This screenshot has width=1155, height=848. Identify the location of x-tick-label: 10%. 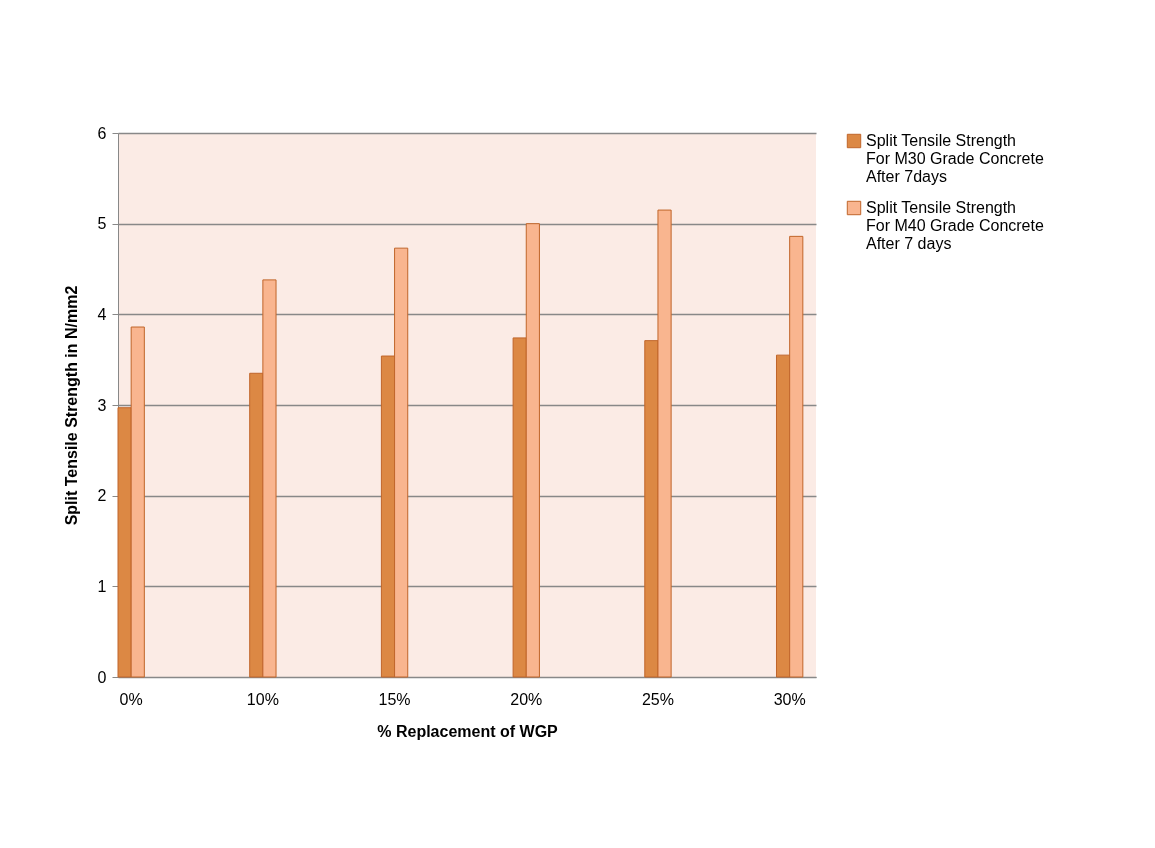
(262, 699).